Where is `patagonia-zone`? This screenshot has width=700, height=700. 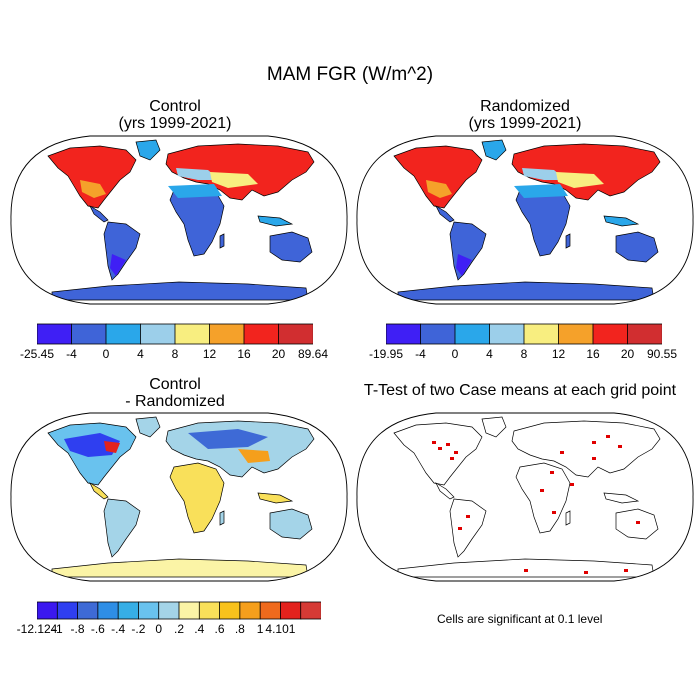 patagonia-zone is located at coordinates (464, 265).